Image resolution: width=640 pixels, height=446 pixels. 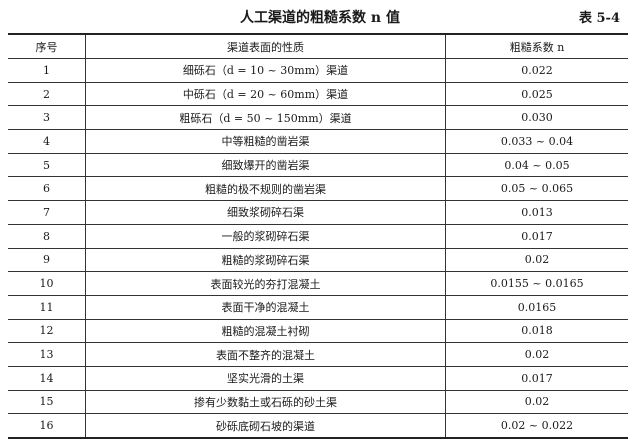 I want to click on table-row: 13 表面不整齐的混凝土 0.02, so click(x=318, y=354).